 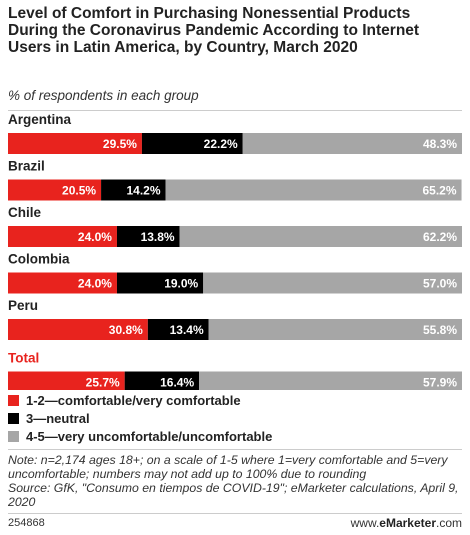 What do you see at coordinates (23, 305) in the screenshot?
I see `category-label-peru: Peru` at bounding box center [23, 305].